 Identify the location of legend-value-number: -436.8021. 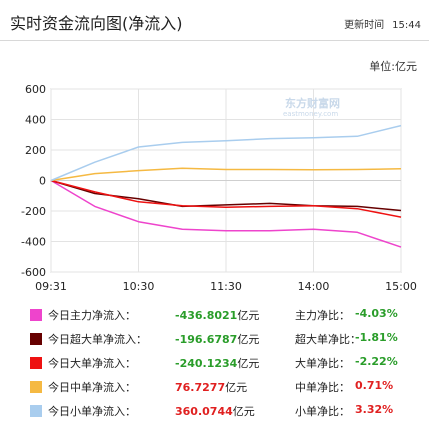
(206, 315).